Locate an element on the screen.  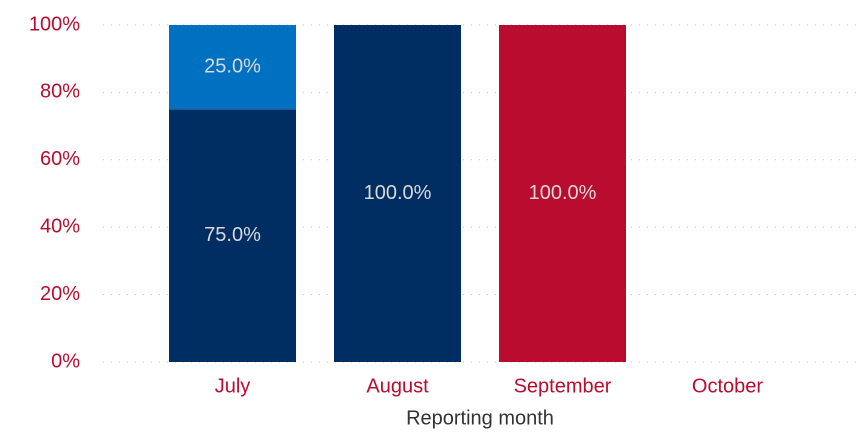
y-tick-label: 0% is located at coordinates (65, 361).